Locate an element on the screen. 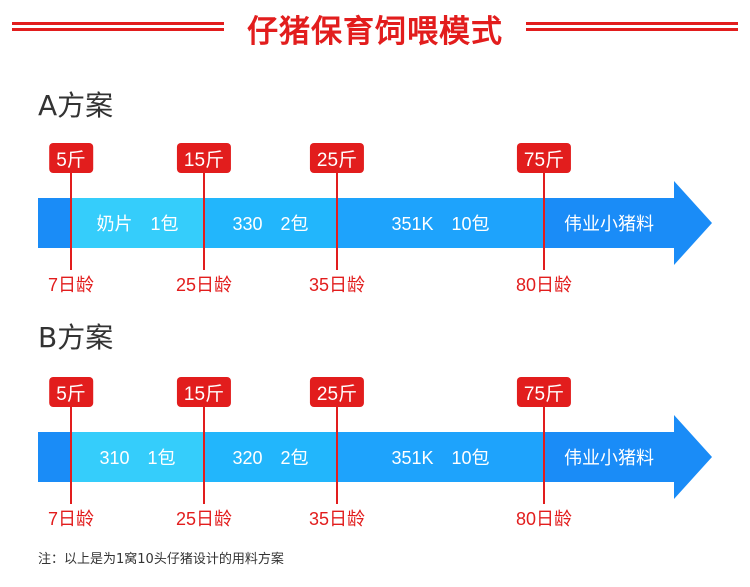 This screenshot has width=750, height=587. page-title: 仔猪保育饲喂模式 is located at coordinates (375, 32).